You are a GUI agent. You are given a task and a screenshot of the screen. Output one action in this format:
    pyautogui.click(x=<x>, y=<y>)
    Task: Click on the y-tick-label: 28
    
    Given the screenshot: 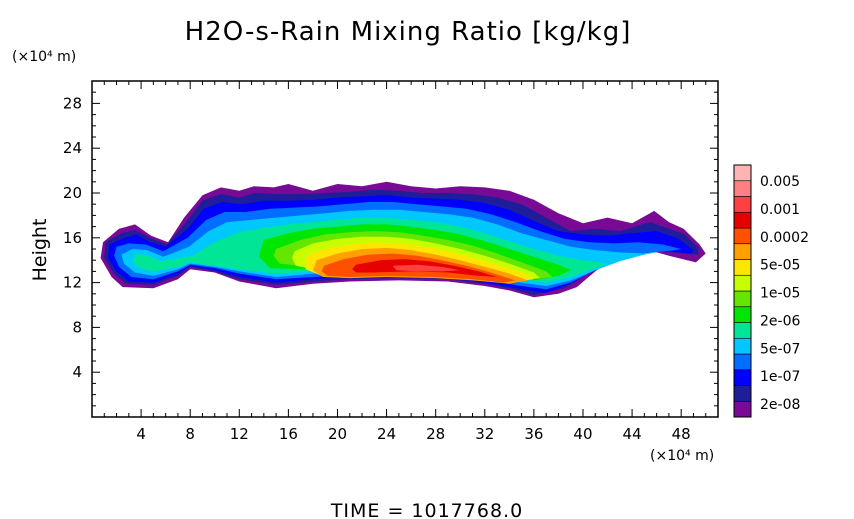 What is the action you would take?
    pyautogui.click(x=72, y=103)
    